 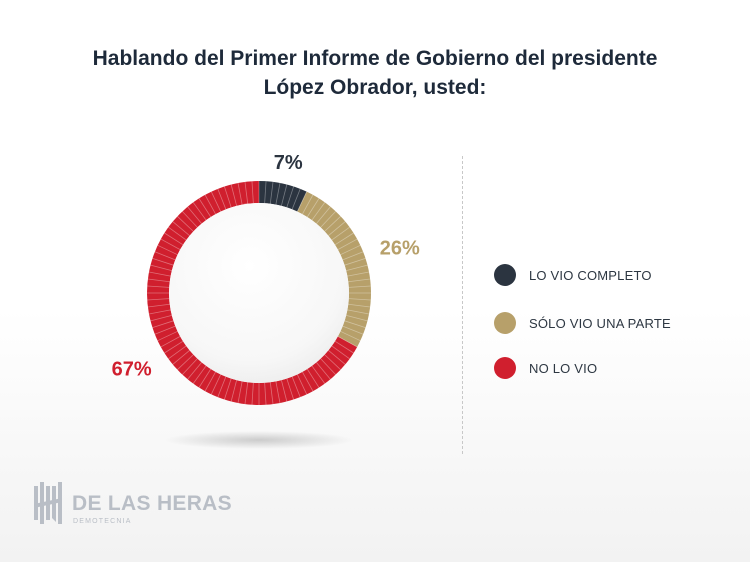 I want to click on legend-label: NO LO VIO, so click(x=563, y=368).